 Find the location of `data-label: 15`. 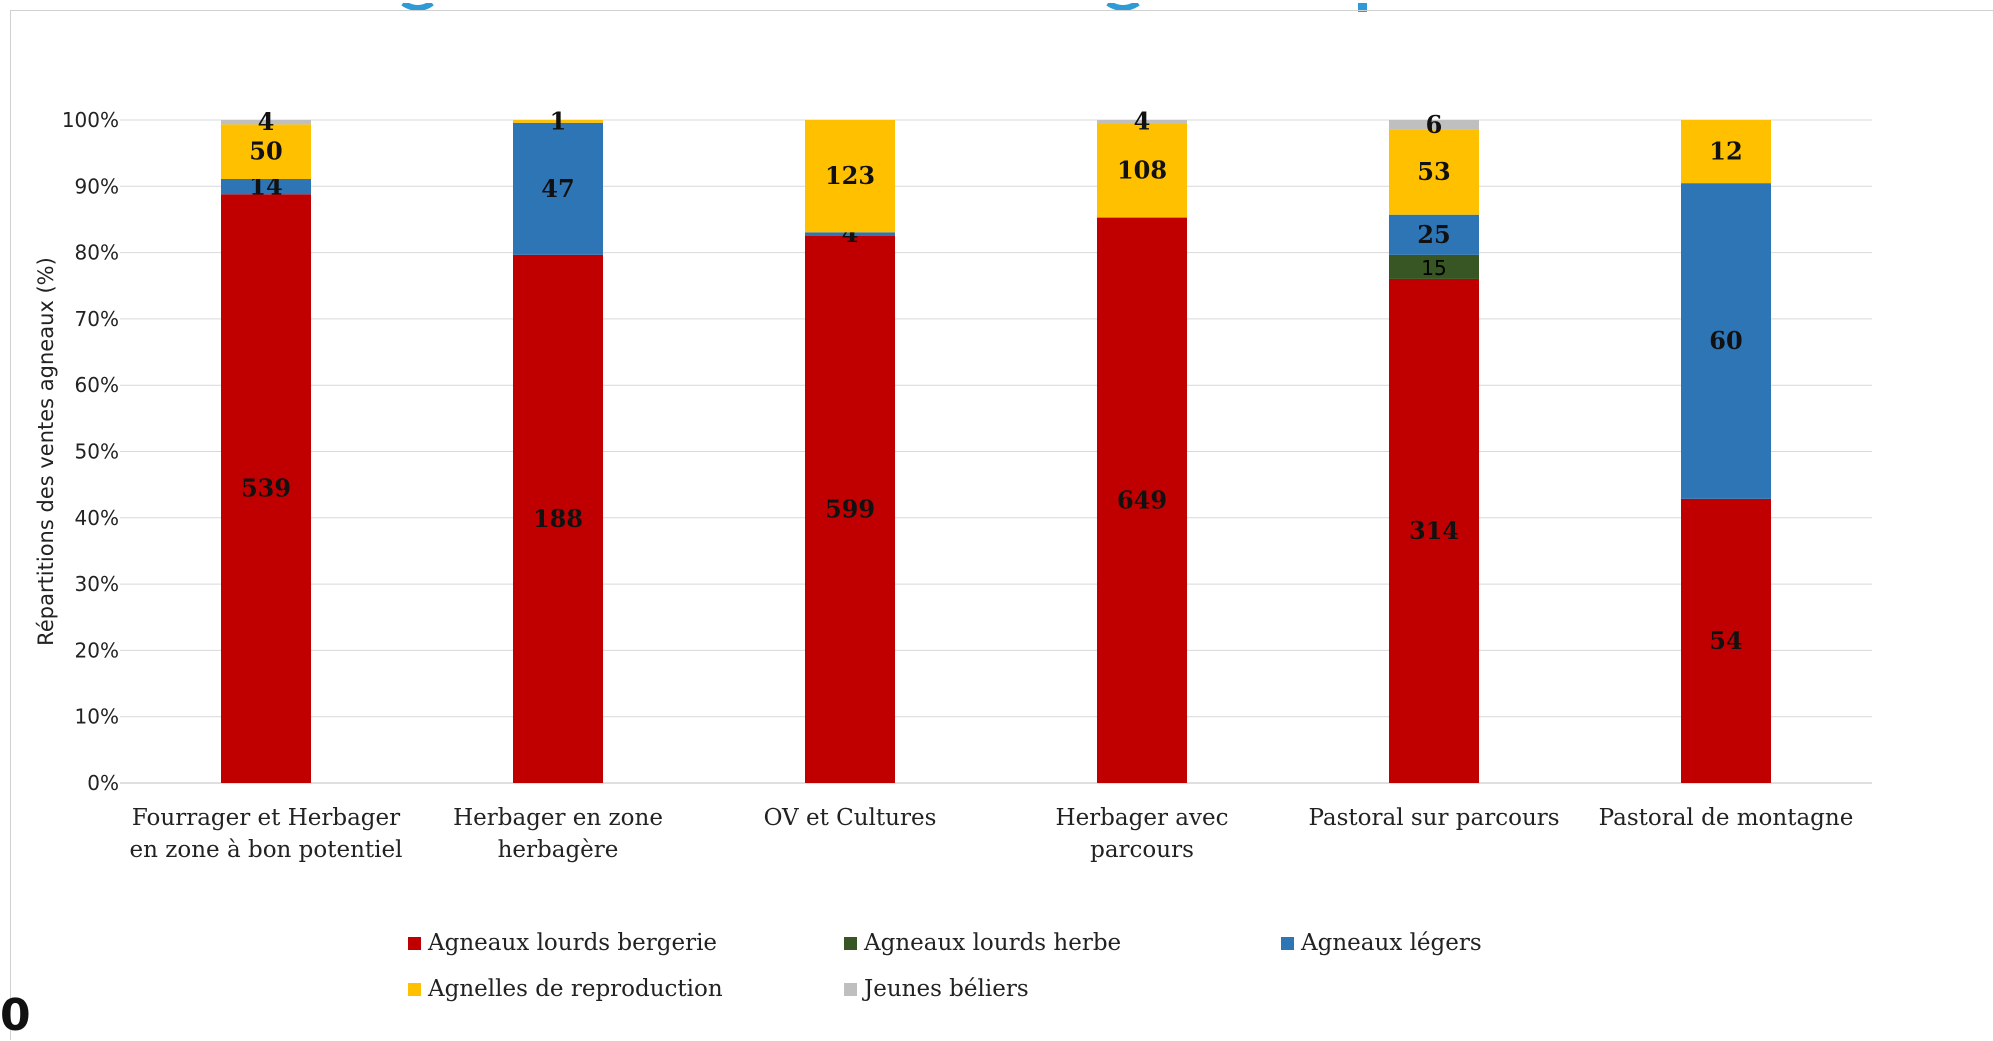

data-label: 15 is located at coordinates (1433, 268).